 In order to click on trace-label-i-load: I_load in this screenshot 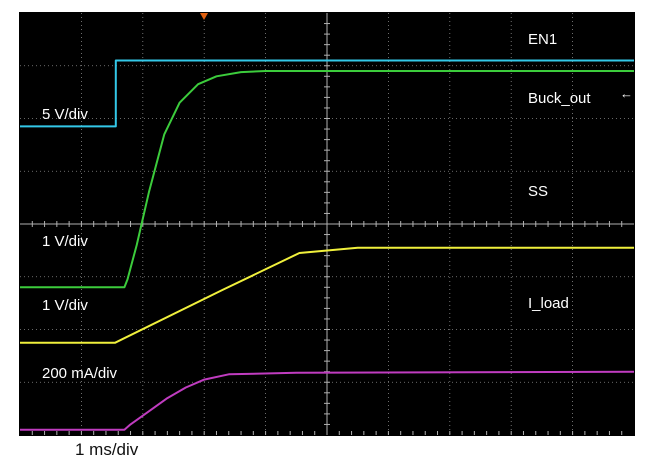, I will do `click(548, 303)`.